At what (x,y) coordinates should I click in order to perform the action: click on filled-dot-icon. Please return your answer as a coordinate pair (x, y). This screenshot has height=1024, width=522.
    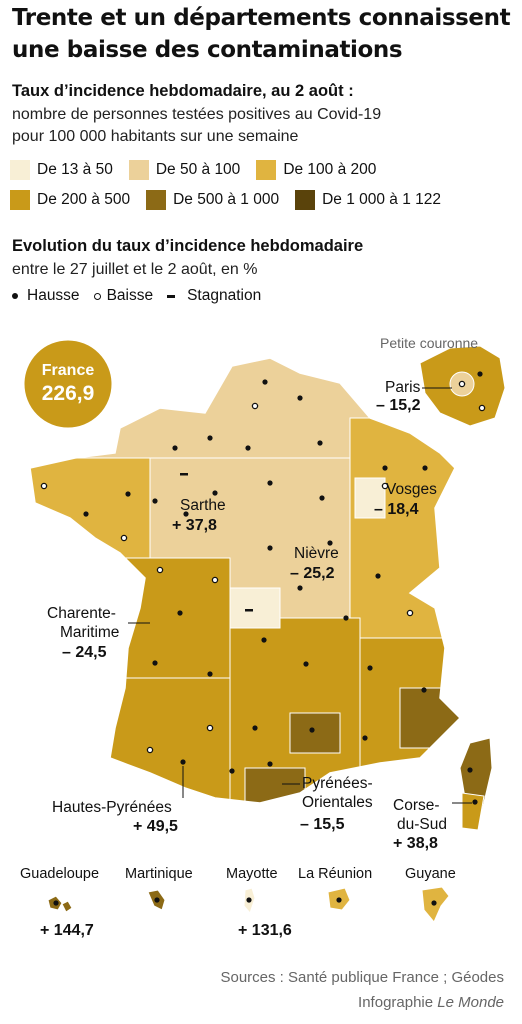
    Looking at the image, I should click on (15, 296).